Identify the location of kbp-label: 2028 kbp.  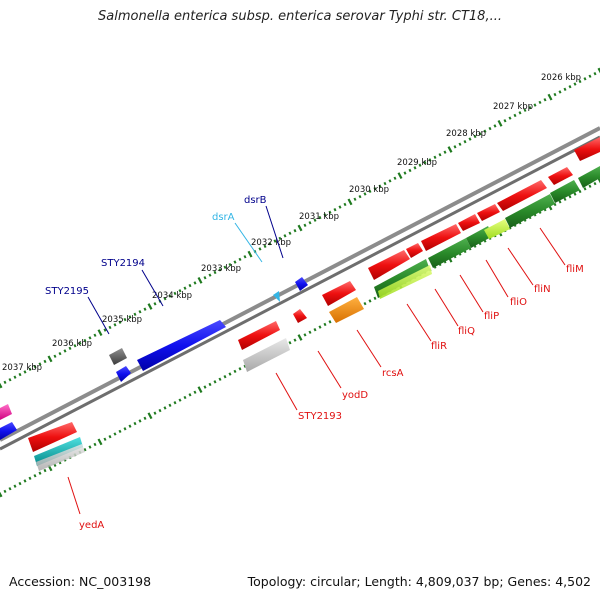
(466, 134).